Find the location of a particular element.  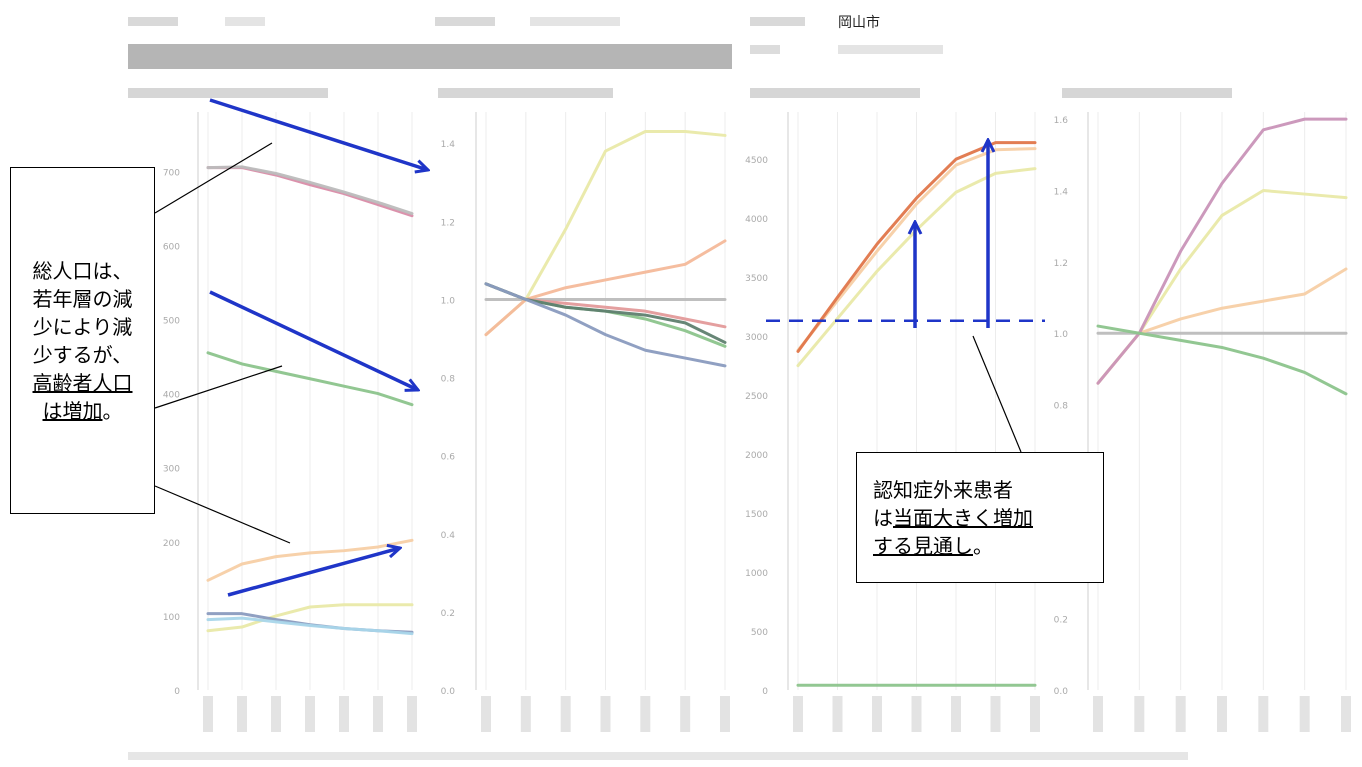

y-tick-label: 1500 is located at coordinates (756, 515).